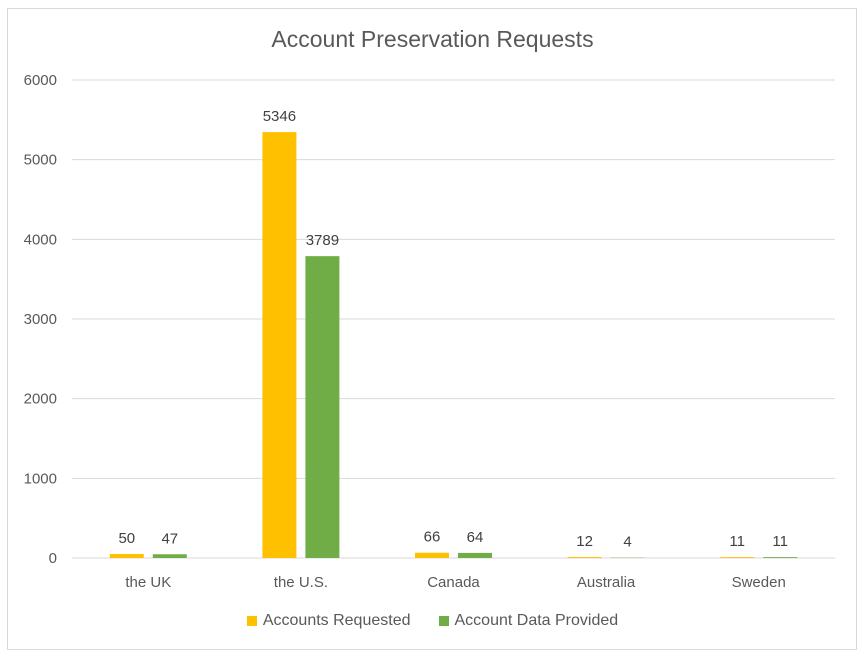 Image resolution: width=865 pixels, height=658 pixels. Describe the element at coordinates (53, 558) in the screenshot. I see `y-tick-label-0: 0` at that location.